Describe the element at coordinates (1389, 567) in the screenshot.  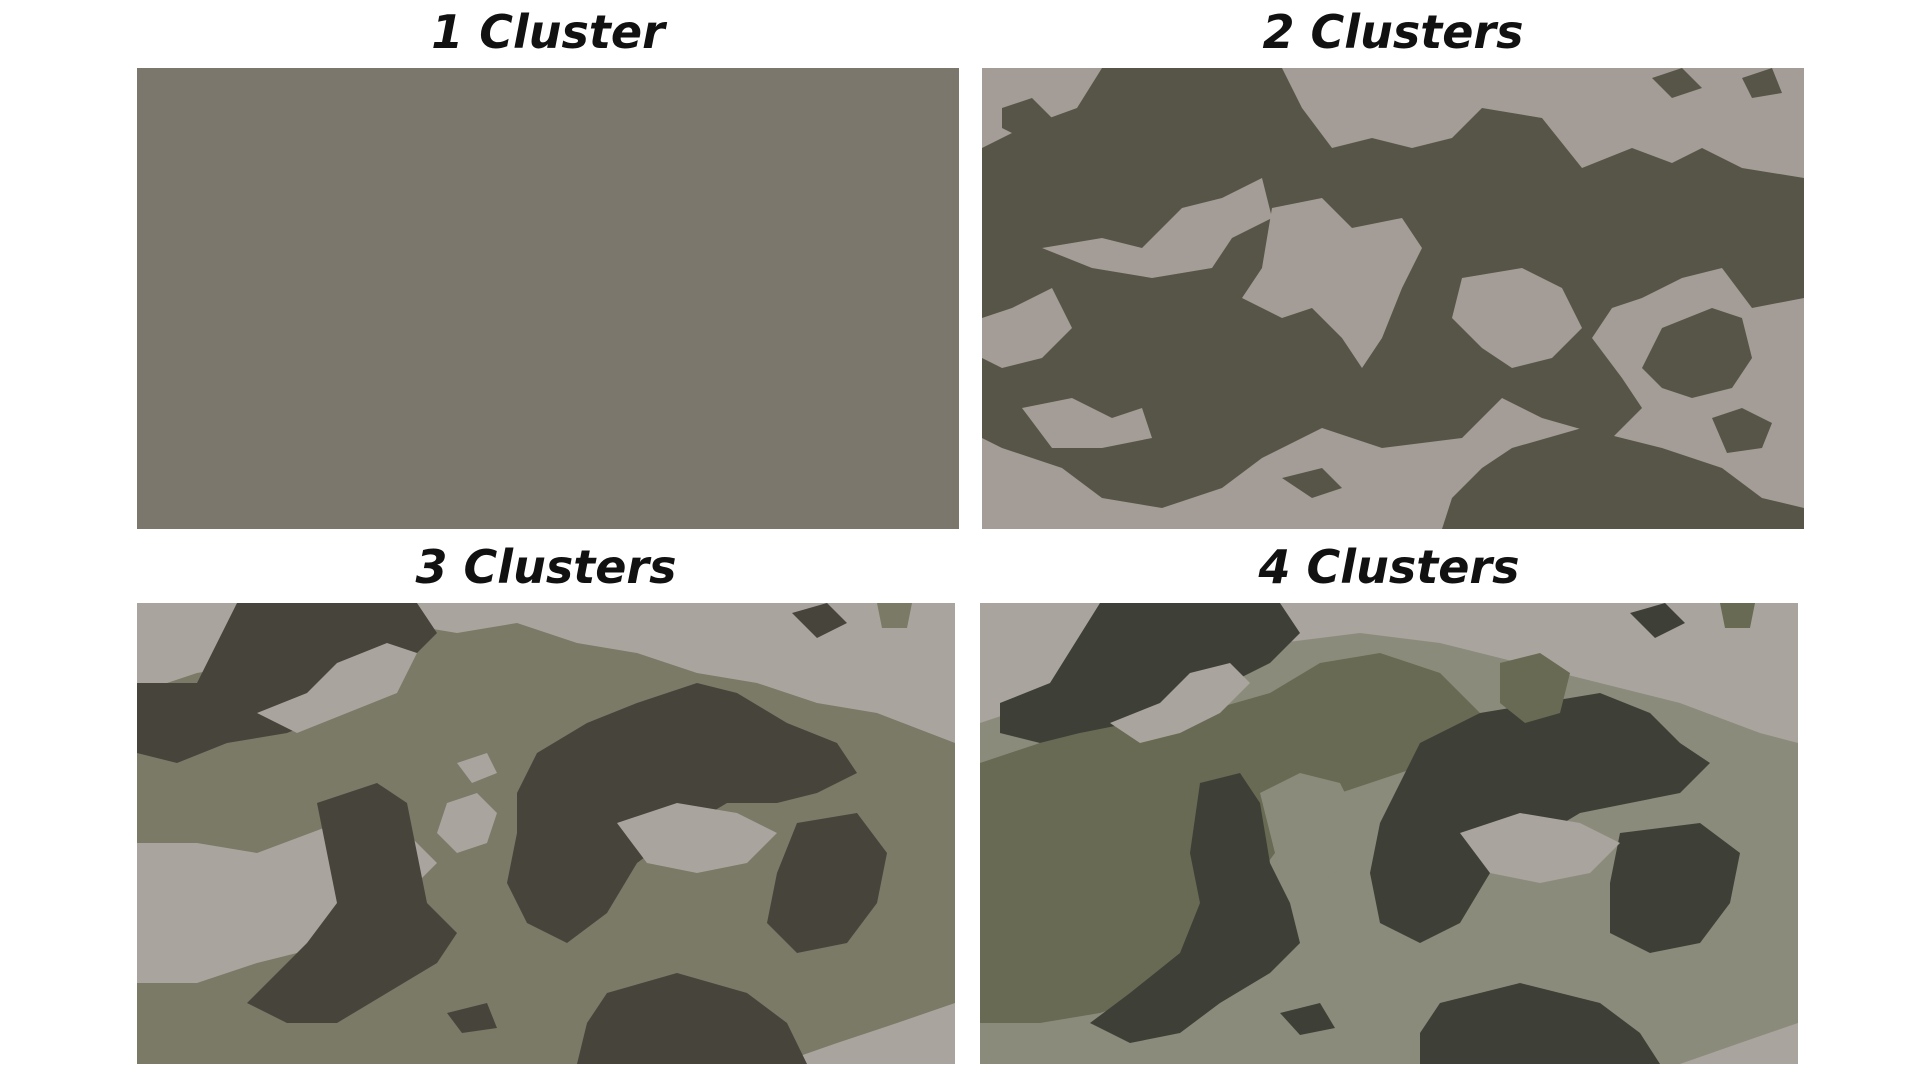
I see `panel-title-4-clusters: 4 Clusters` at that location.